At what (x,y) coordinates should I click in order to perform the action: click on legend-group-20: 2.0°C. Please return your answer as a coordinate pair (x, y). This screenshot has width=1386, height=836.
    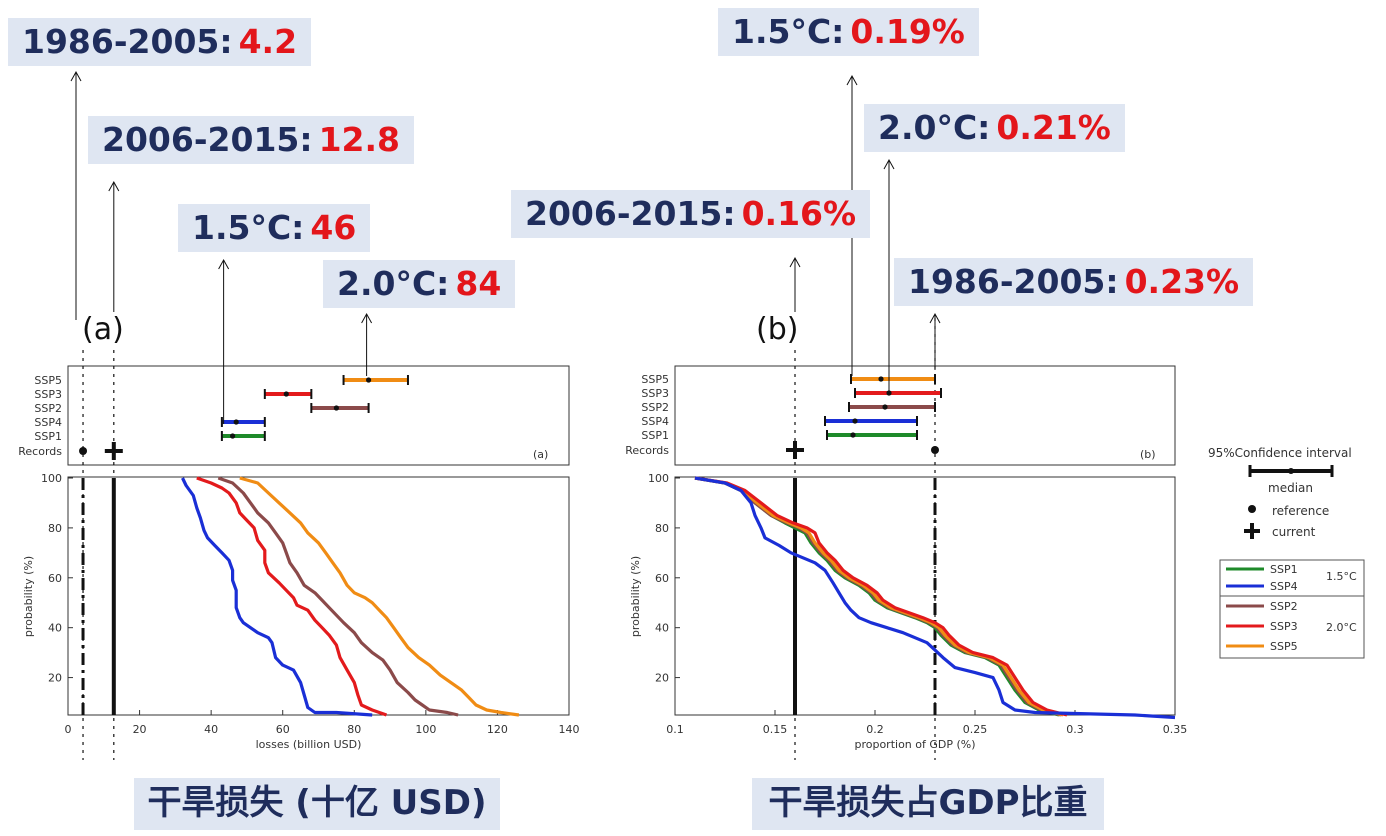
    Looking at the image, I should click on (1341, 627).